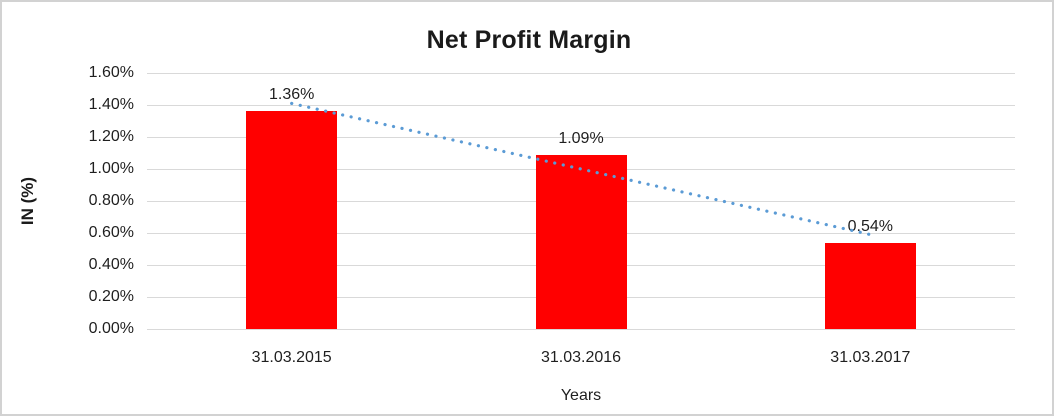 This screenshot has height=418, width=1054. I want to click on data-label: 0.54%, so click(870, 226).